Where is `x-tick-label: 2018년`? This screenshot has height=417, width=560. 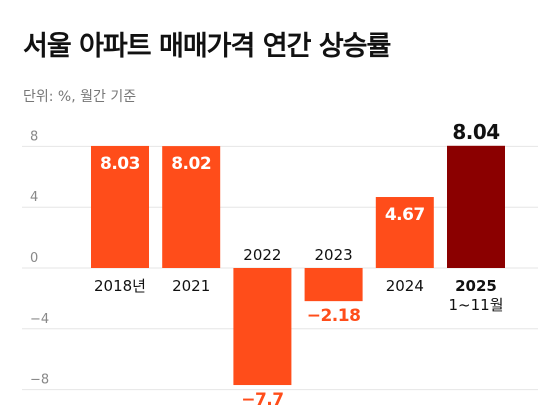
x-tick-label: 2018년 is located at coordinates (120, 286).